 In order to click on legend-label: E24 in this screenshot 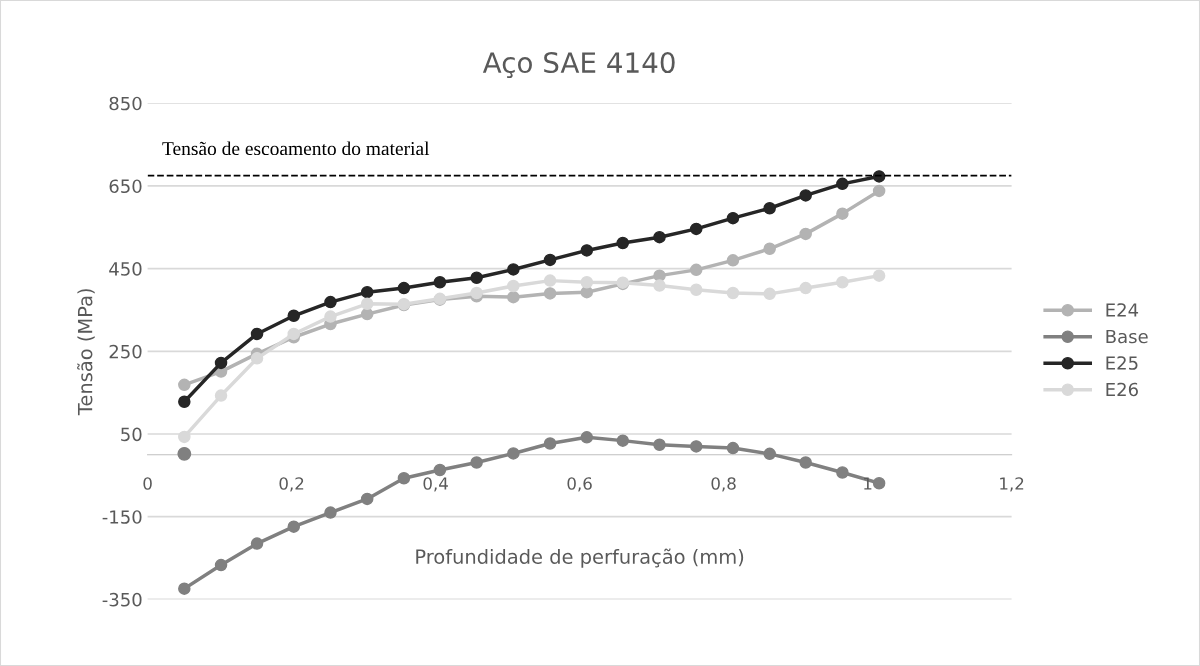, I will do `click(1122, 310)`.